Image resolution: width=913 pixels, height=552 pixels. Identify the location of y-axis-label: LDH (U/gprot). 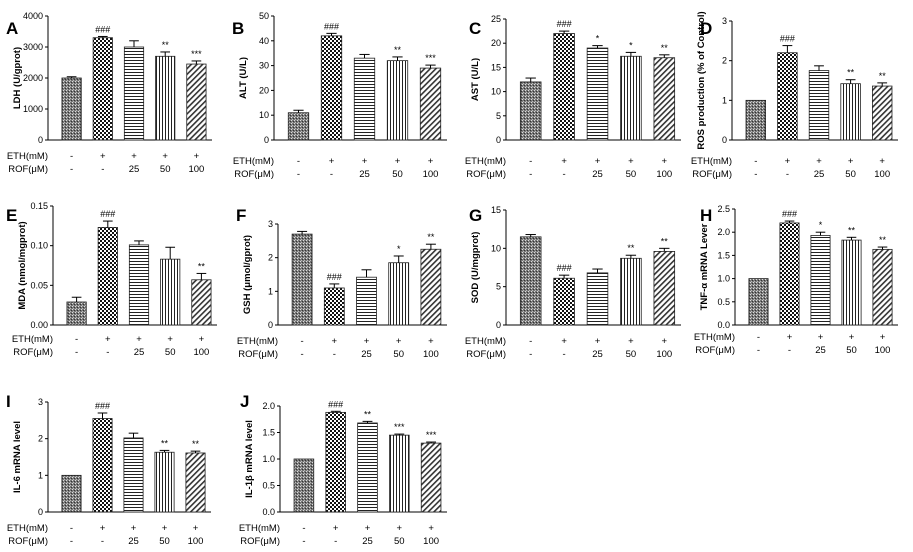
(17, 78).